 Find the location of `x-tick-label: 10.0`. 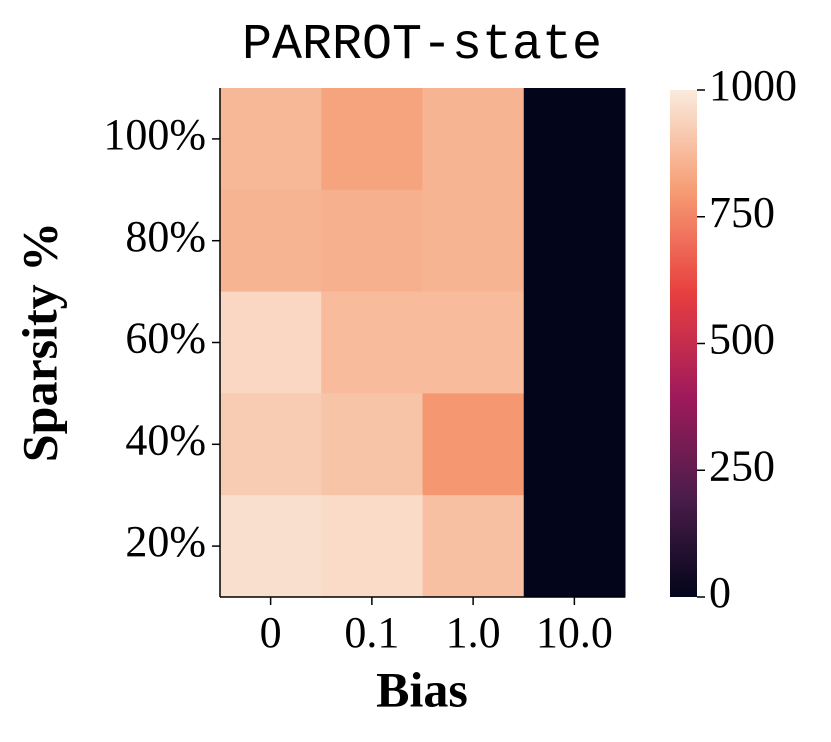

x-tick-label: 10.0 is located at coordinates (574, 632).